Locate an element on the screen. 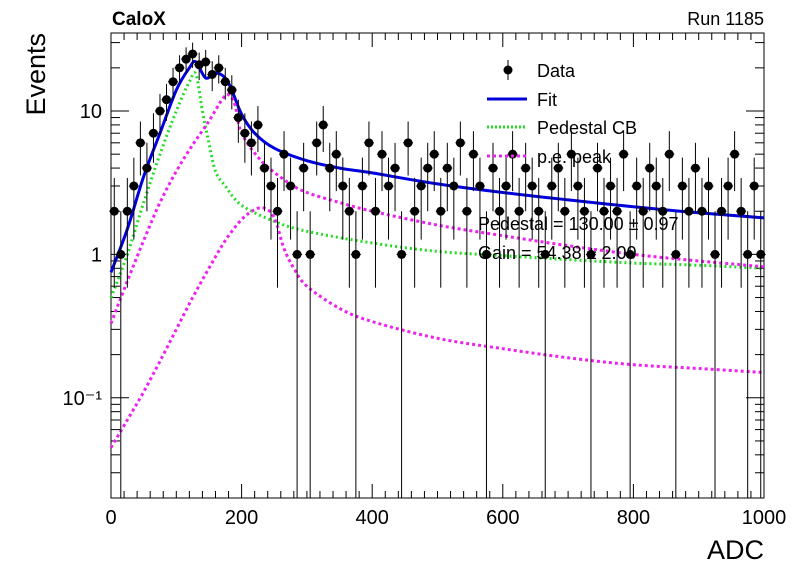 Image resolution: width=796 pixels, height=572 pixels. legend-label-pe: p.e. peak is located at coordinates (574, 157).